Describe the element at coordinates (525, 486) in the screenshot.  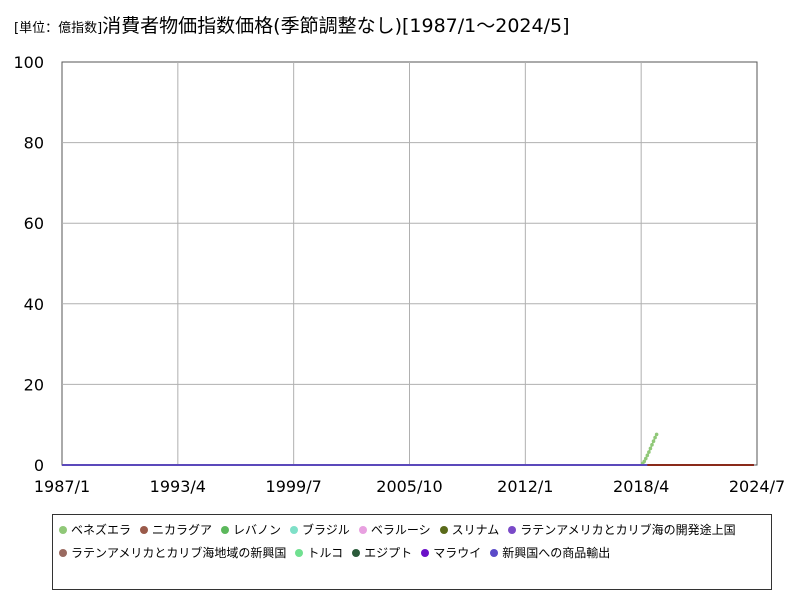
I see `x-tick-label: 2012/1` at that location.